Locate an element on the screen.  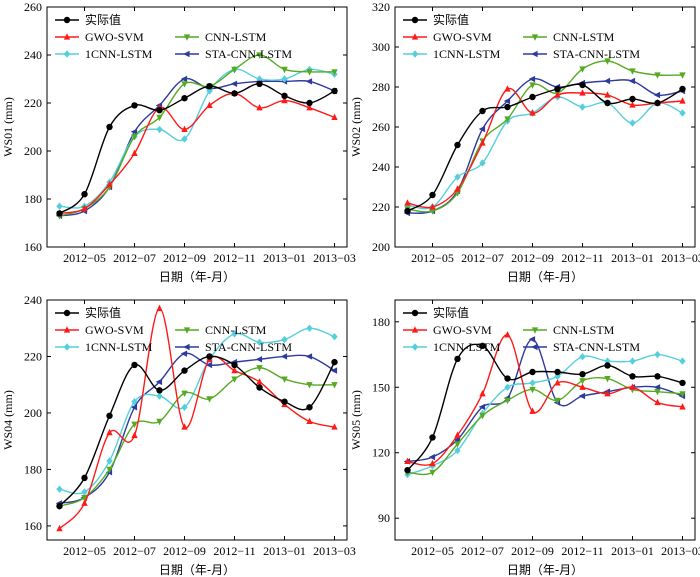
y-tick-label: 120 is located at coordinates (381, 453).